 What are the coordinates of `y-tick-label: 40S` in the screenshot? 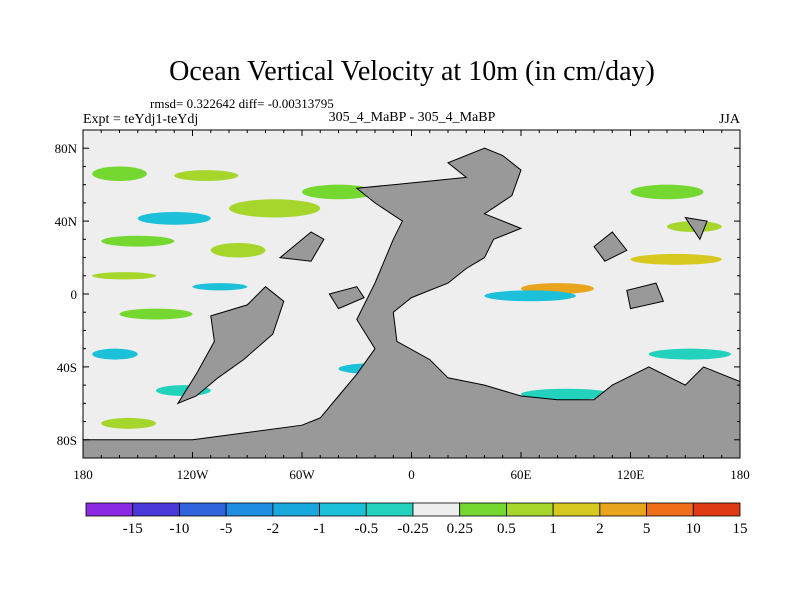 It's located at (67, 367).